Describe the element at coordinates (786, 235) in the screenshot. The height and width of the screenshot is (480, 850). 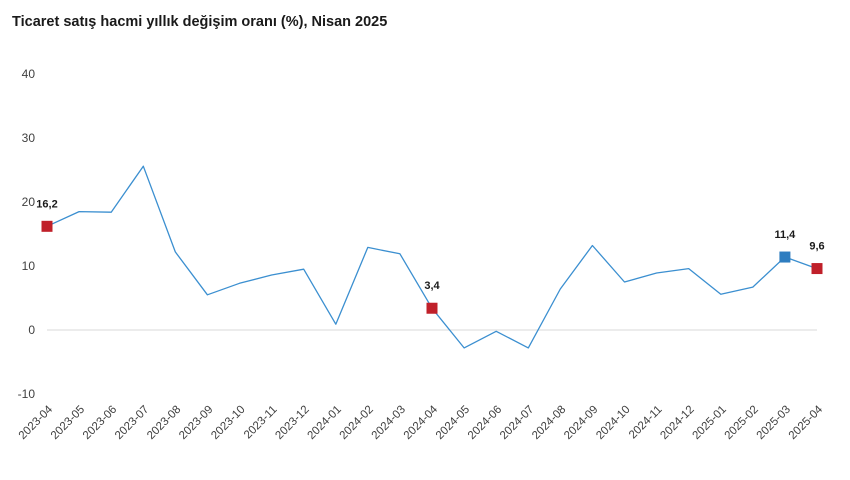
I see `data-label: 11,4` at that location.